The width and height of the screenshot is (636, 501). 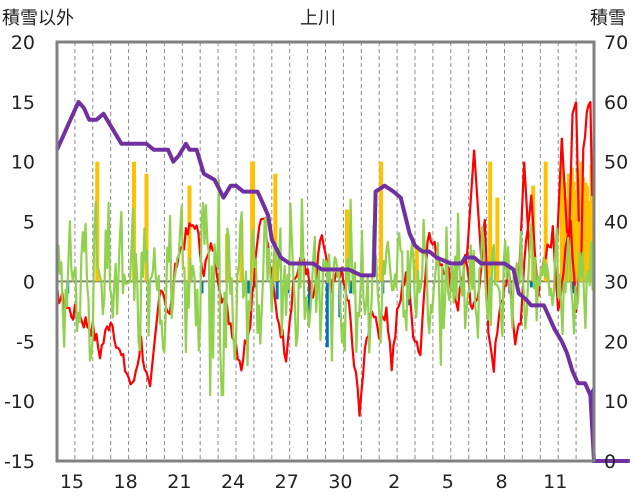 I want to click on x-axis-ticks: 15 18 21 24 27 30 2 5 8 11, so click(x=313, y=482).